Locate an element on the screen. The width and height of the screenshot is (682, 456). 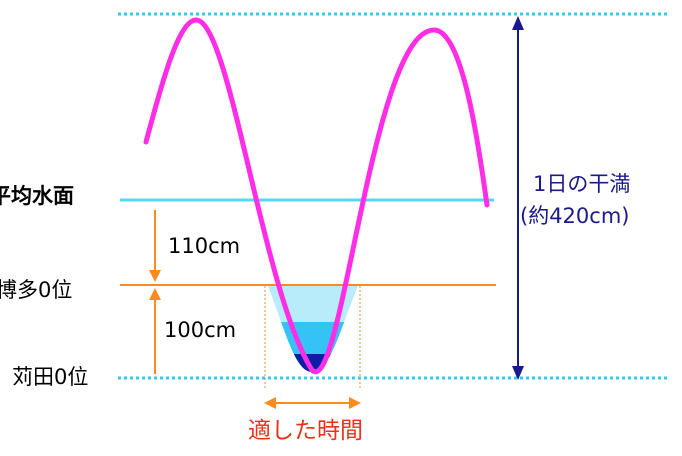
diff-110-label: 110cm is located at coordinates (204, 246).